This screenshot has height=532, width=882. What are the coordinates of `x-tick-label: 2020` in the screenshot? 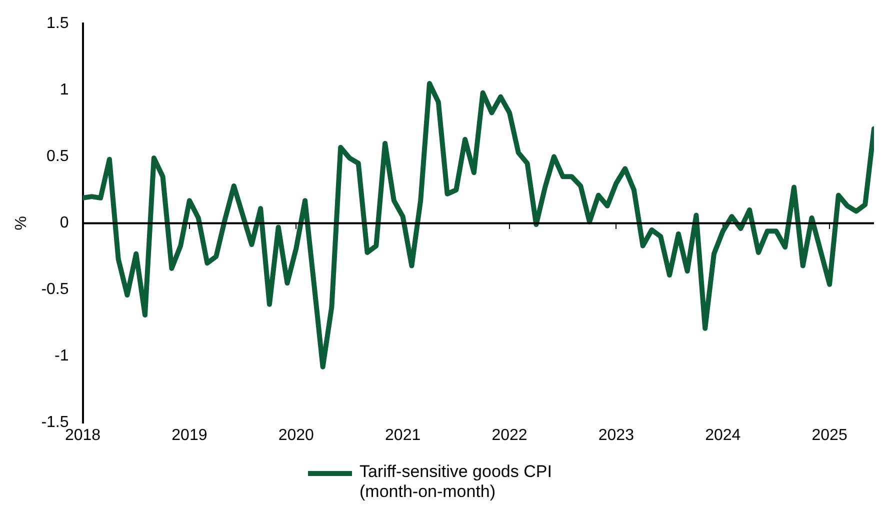 It's located at (296, 435).